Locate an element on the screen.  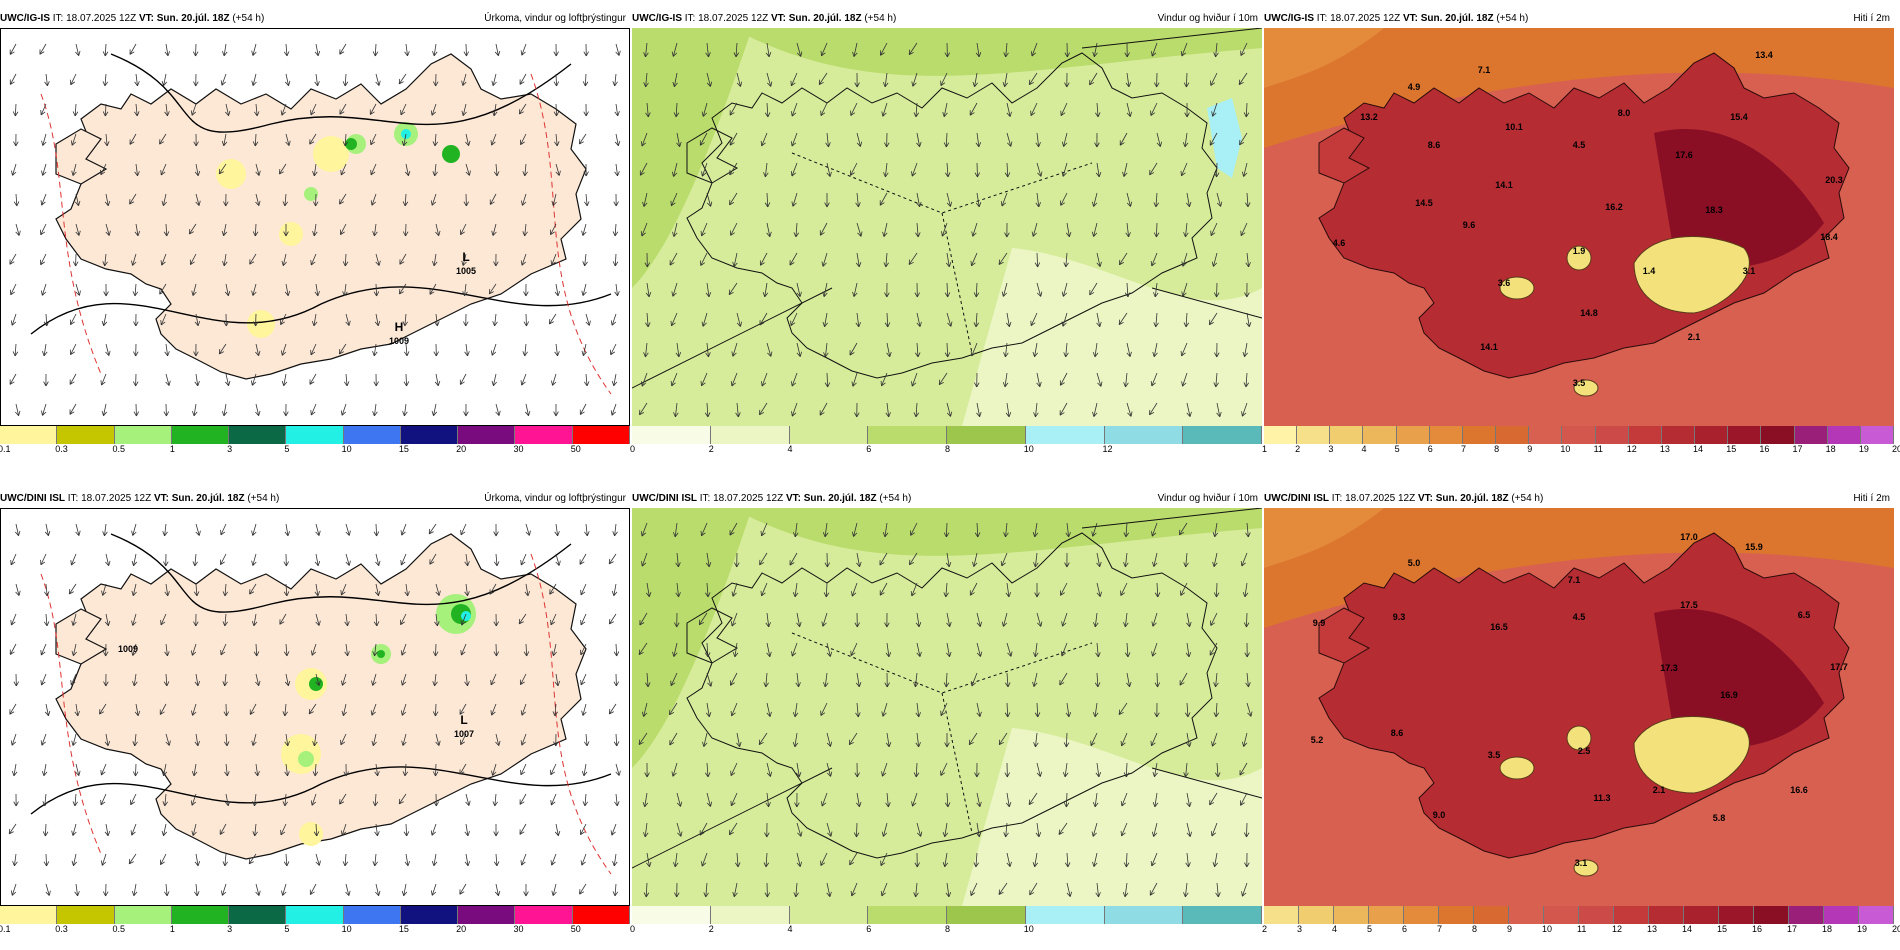
temperature-isoline is located at coordinates (571, 234).